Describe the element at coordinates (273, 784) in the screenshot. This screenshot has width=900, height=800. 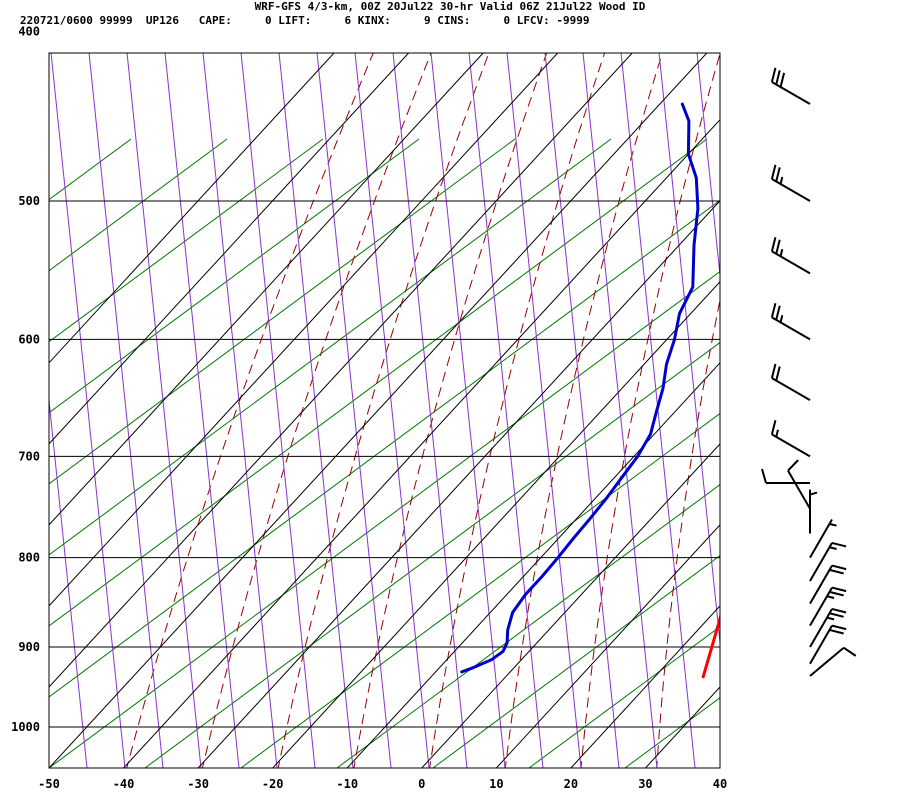
I see `x-tick-label: -20` at that location.